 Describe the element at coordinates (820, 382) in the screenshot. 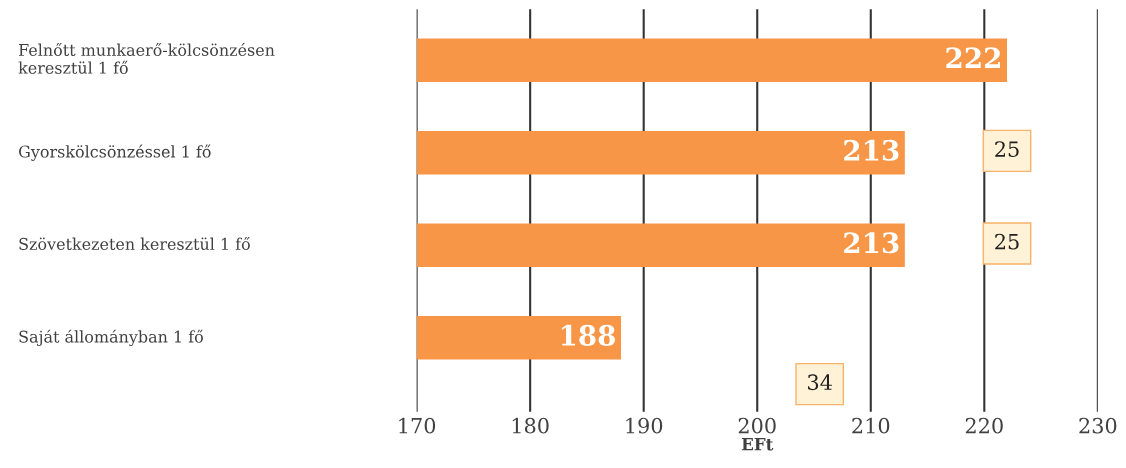

I see `annotation: 34` at that location.